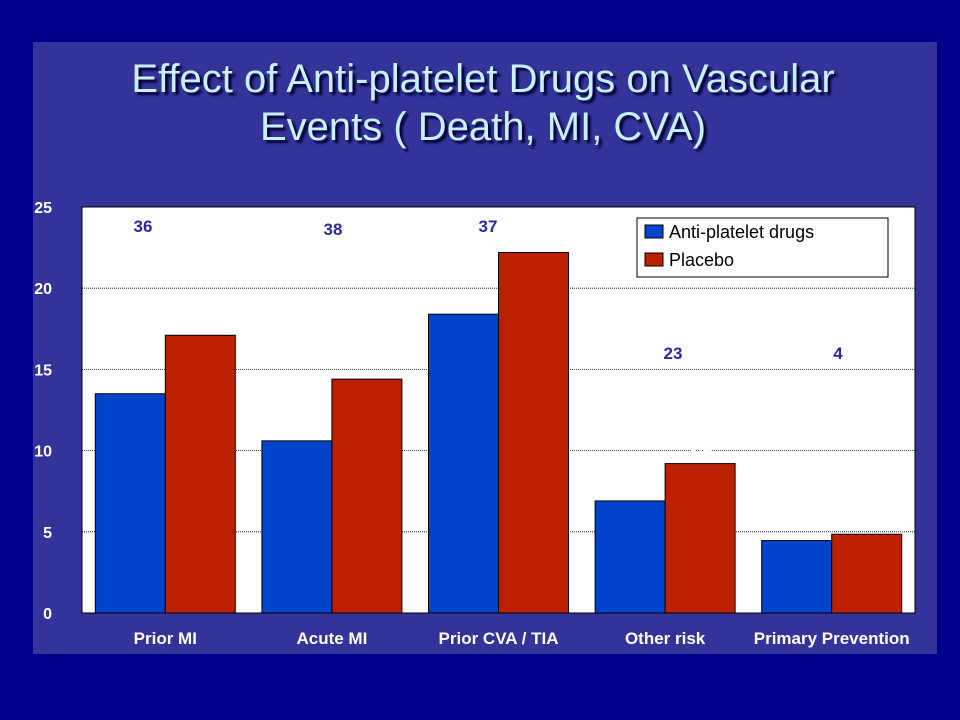 The image size is (960, 720). I want to click on data-label: 4.46, so click(796, 524).